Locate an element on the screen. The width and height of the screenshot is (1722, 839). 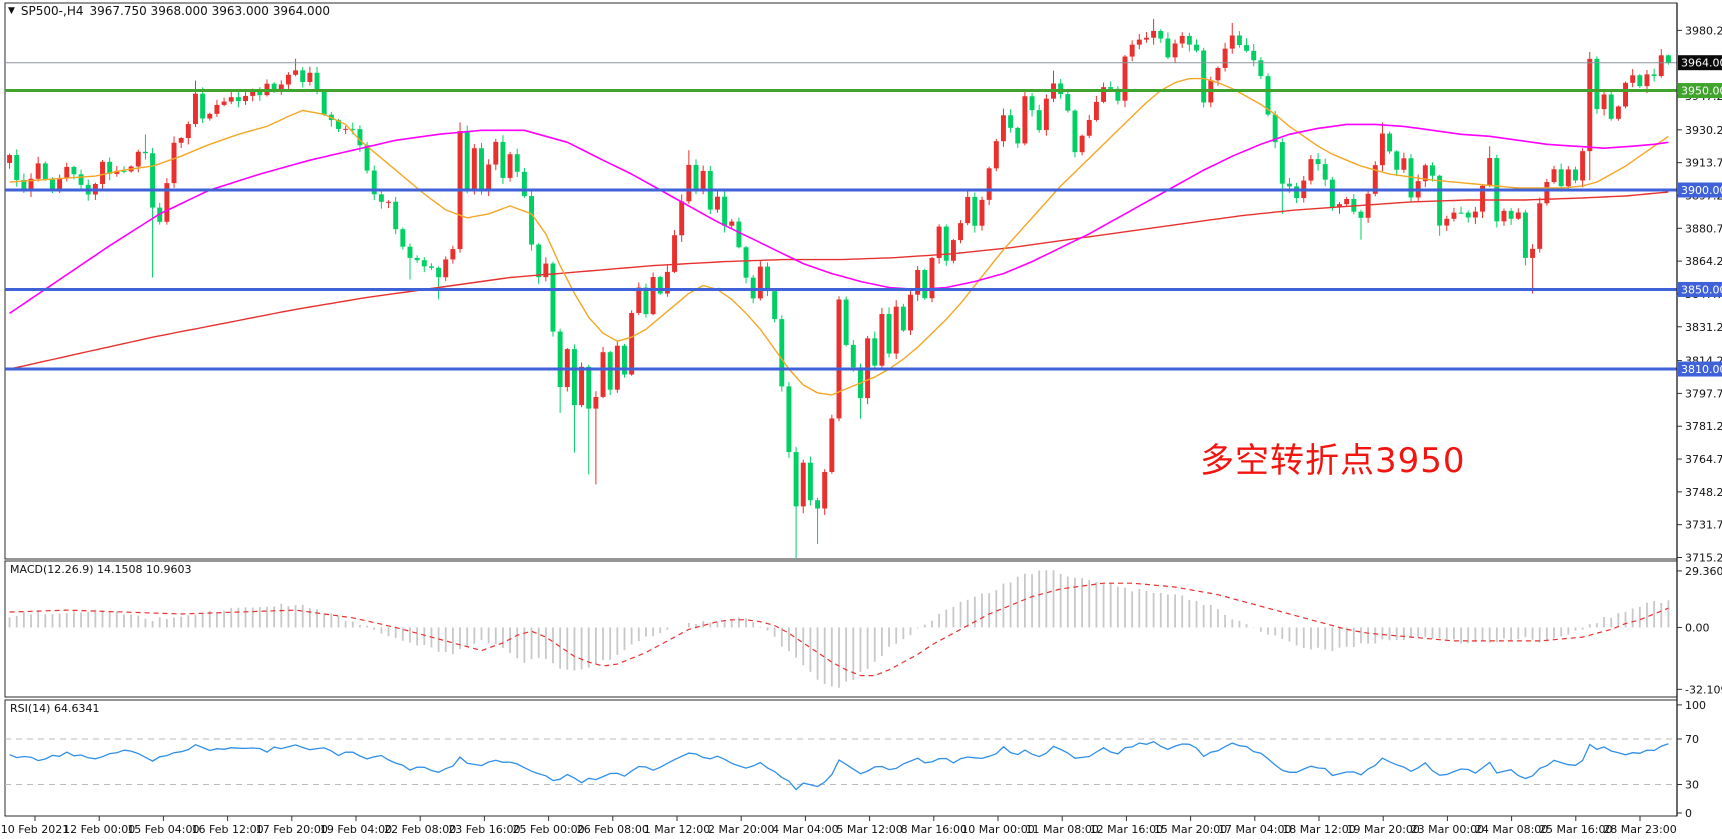
svg-text: 0.00 is located at coordinates (1697, 627).